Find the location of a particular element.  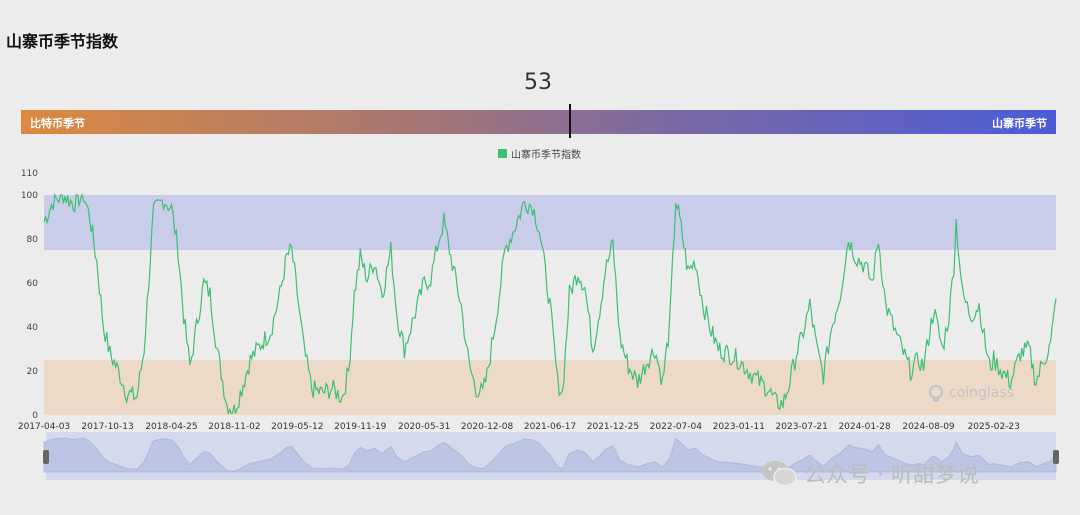

y-tick-label: 0 is located at coordinates (35, 416).